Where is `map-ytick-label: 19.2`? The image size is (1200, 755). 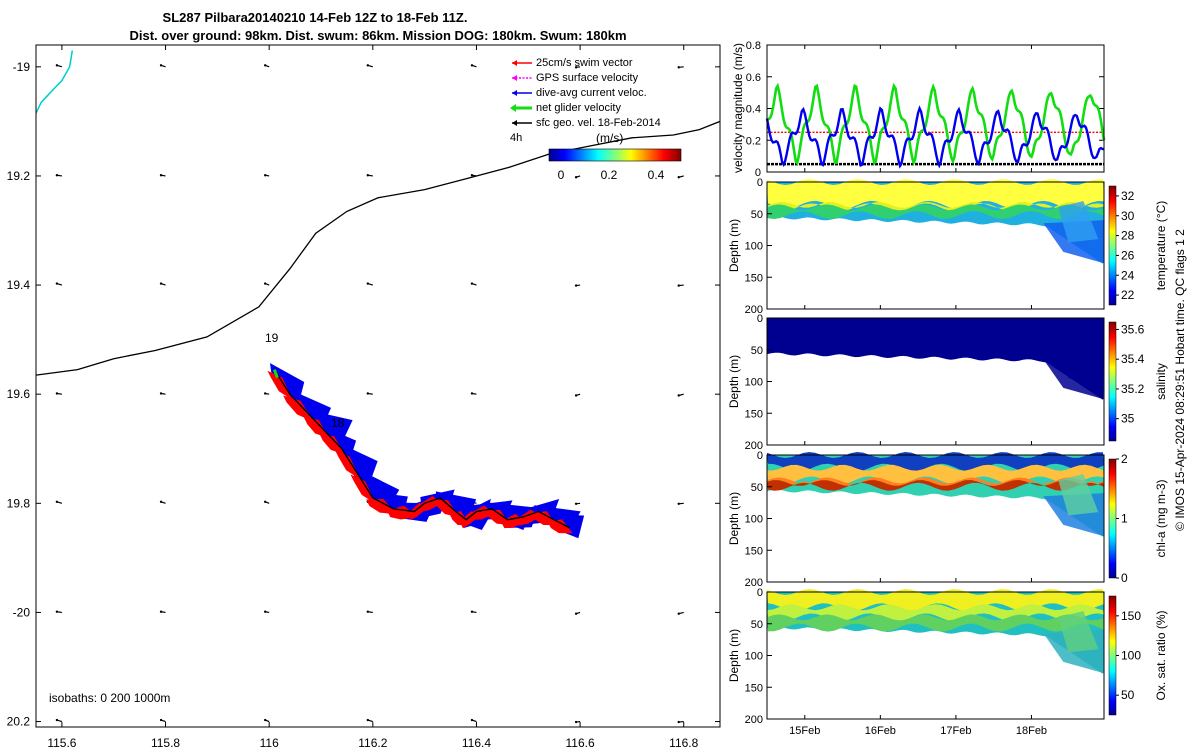 map-ytick-label: 19.2 is located at coordinates (19, 176).